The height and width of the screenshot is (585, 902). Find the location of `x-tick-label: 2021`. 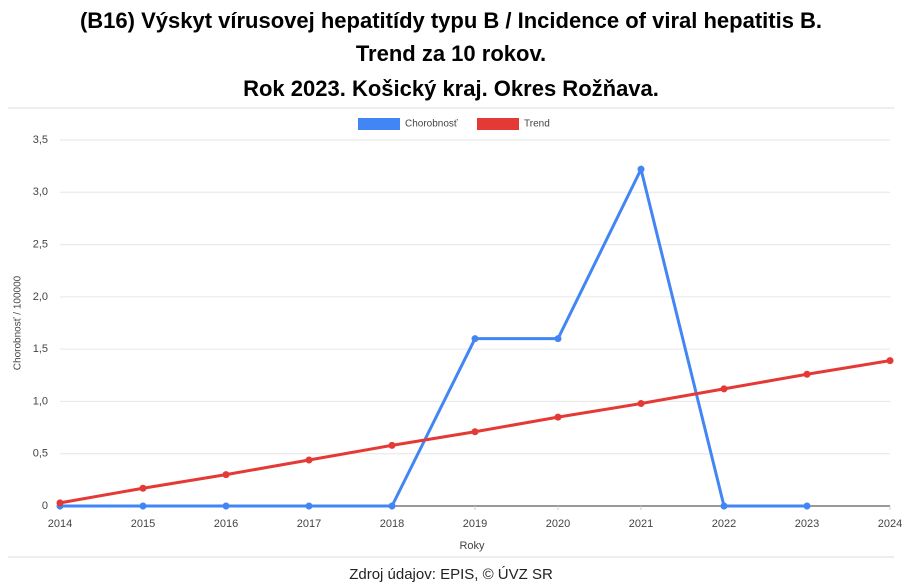

x-tick-label: 2021 is located at coordinates (641, 524).